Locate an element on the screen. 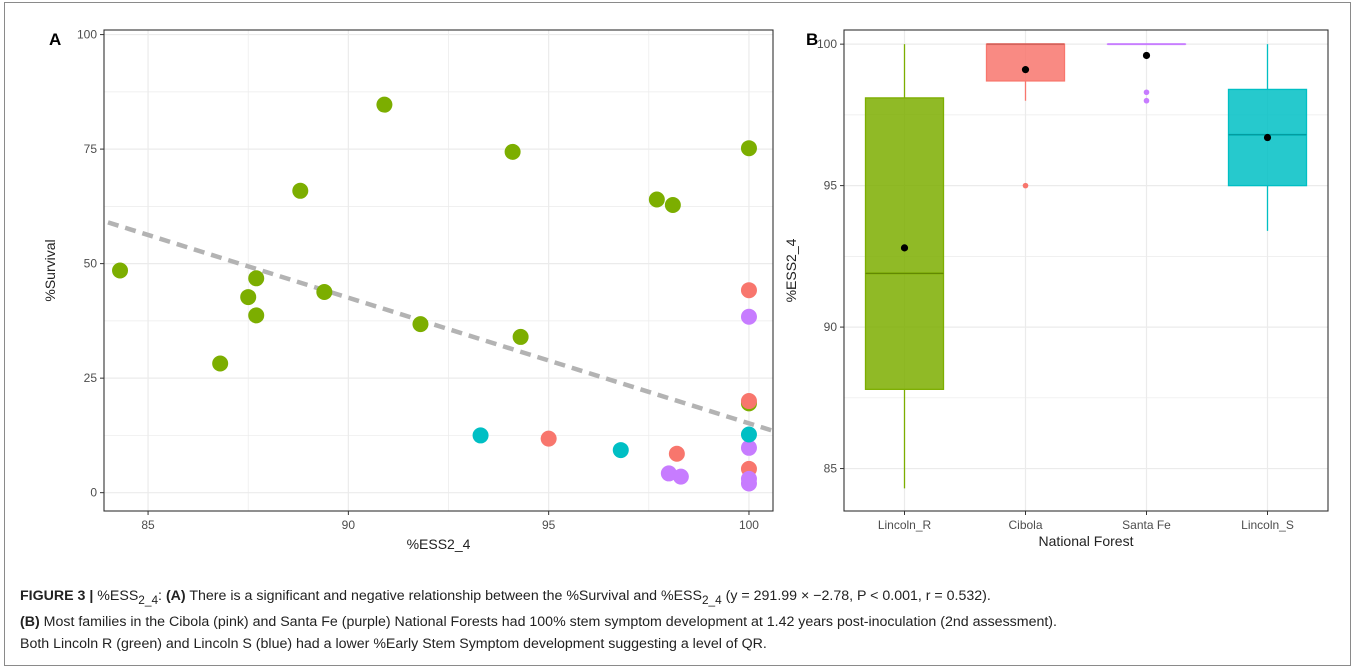 The image size is (1355, 669). panel-b-x-axis-title: National Forest is located at coordinates (1086, 541).